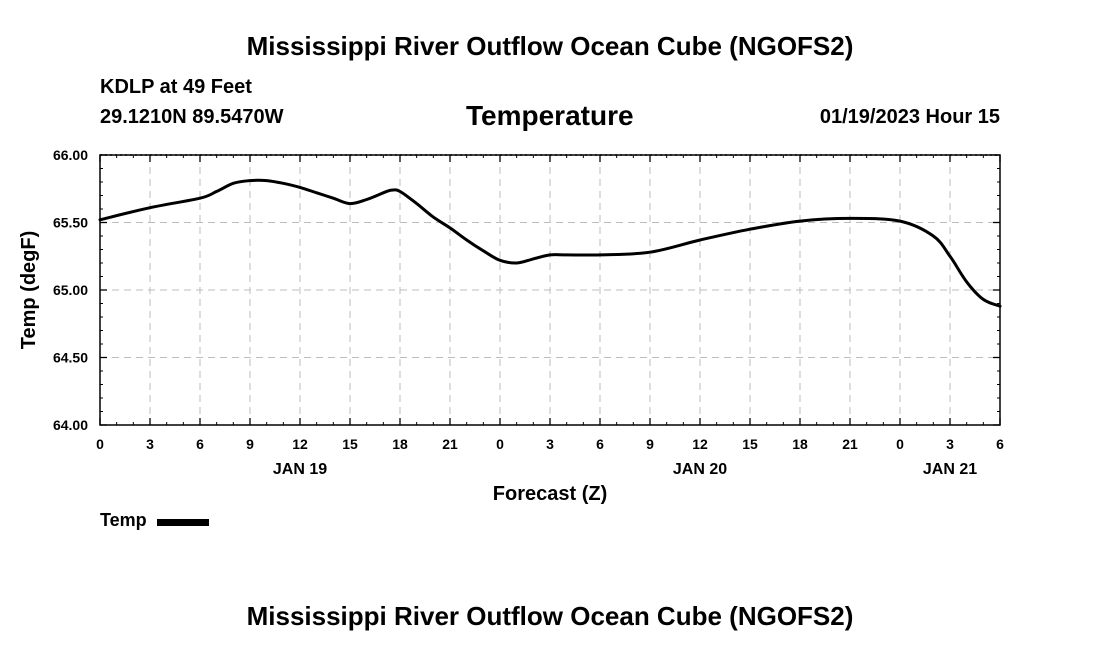  What do you see at coordinates (550, 494) in the screenshot?
I see `x-axis-label: Forecast (Z)` at bounding box center [550, 494].